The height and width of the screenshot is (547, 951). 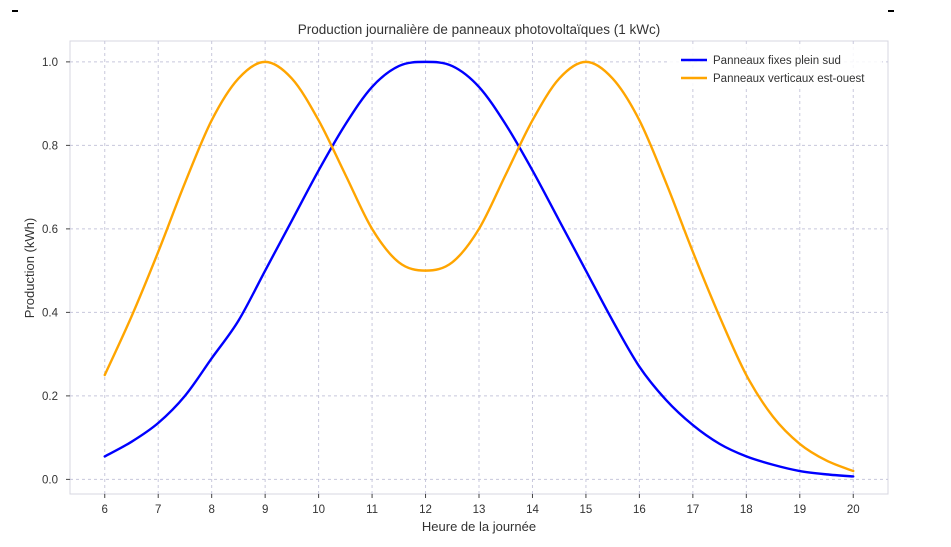 I want to click on corner-mark-left, so click(x=15, y=11).